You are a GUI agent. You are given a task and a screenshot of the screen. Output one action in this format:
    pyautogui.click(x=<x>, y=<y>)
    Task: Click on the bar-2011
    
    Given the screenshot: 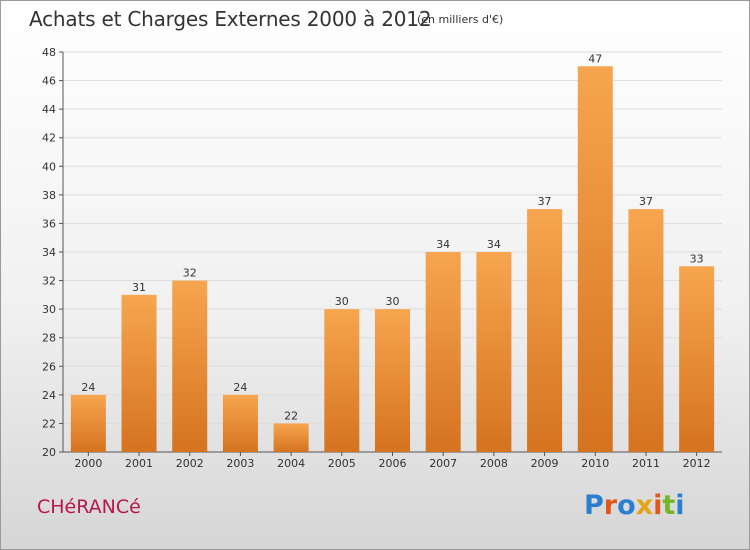 What is the action you would take?
    pyautogui.click(x=646, y=330)
    